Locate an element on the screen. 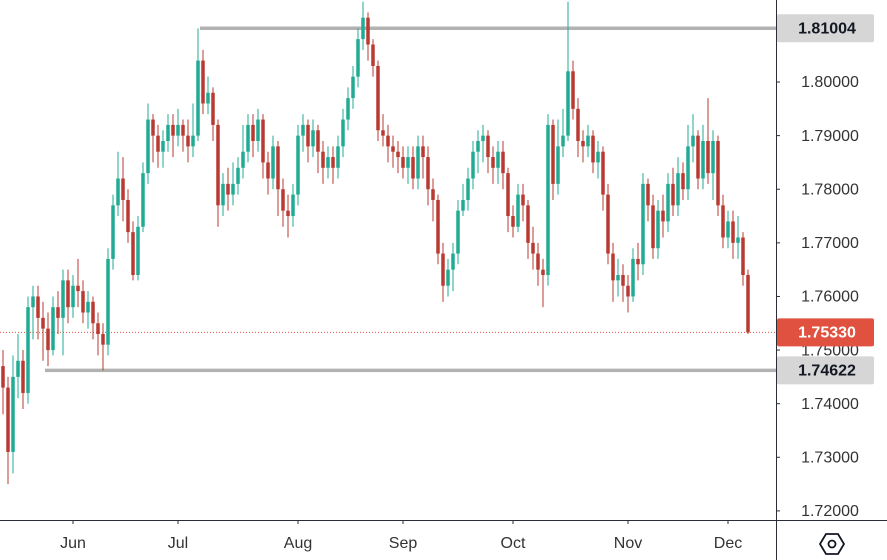 Image resolution: width=887 pixels, height=560 pixels. settings-icon-center is located at coordinates (832, 544).